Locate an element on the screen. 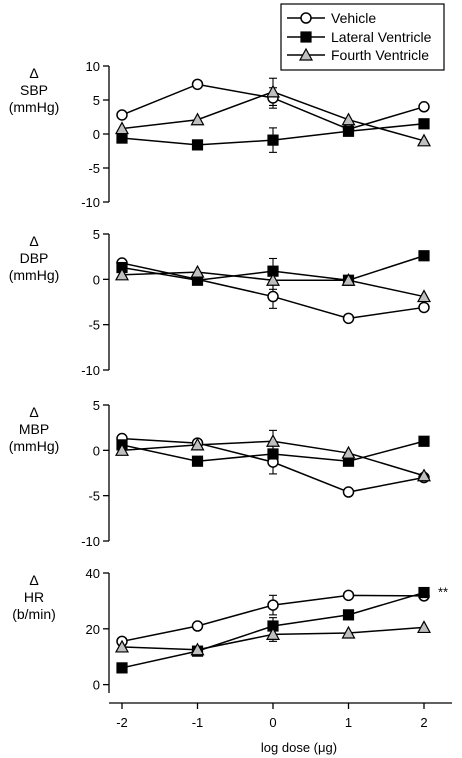 The image size is (462, 758). y-tick-label: 20 is located at coordinates (93, 629).